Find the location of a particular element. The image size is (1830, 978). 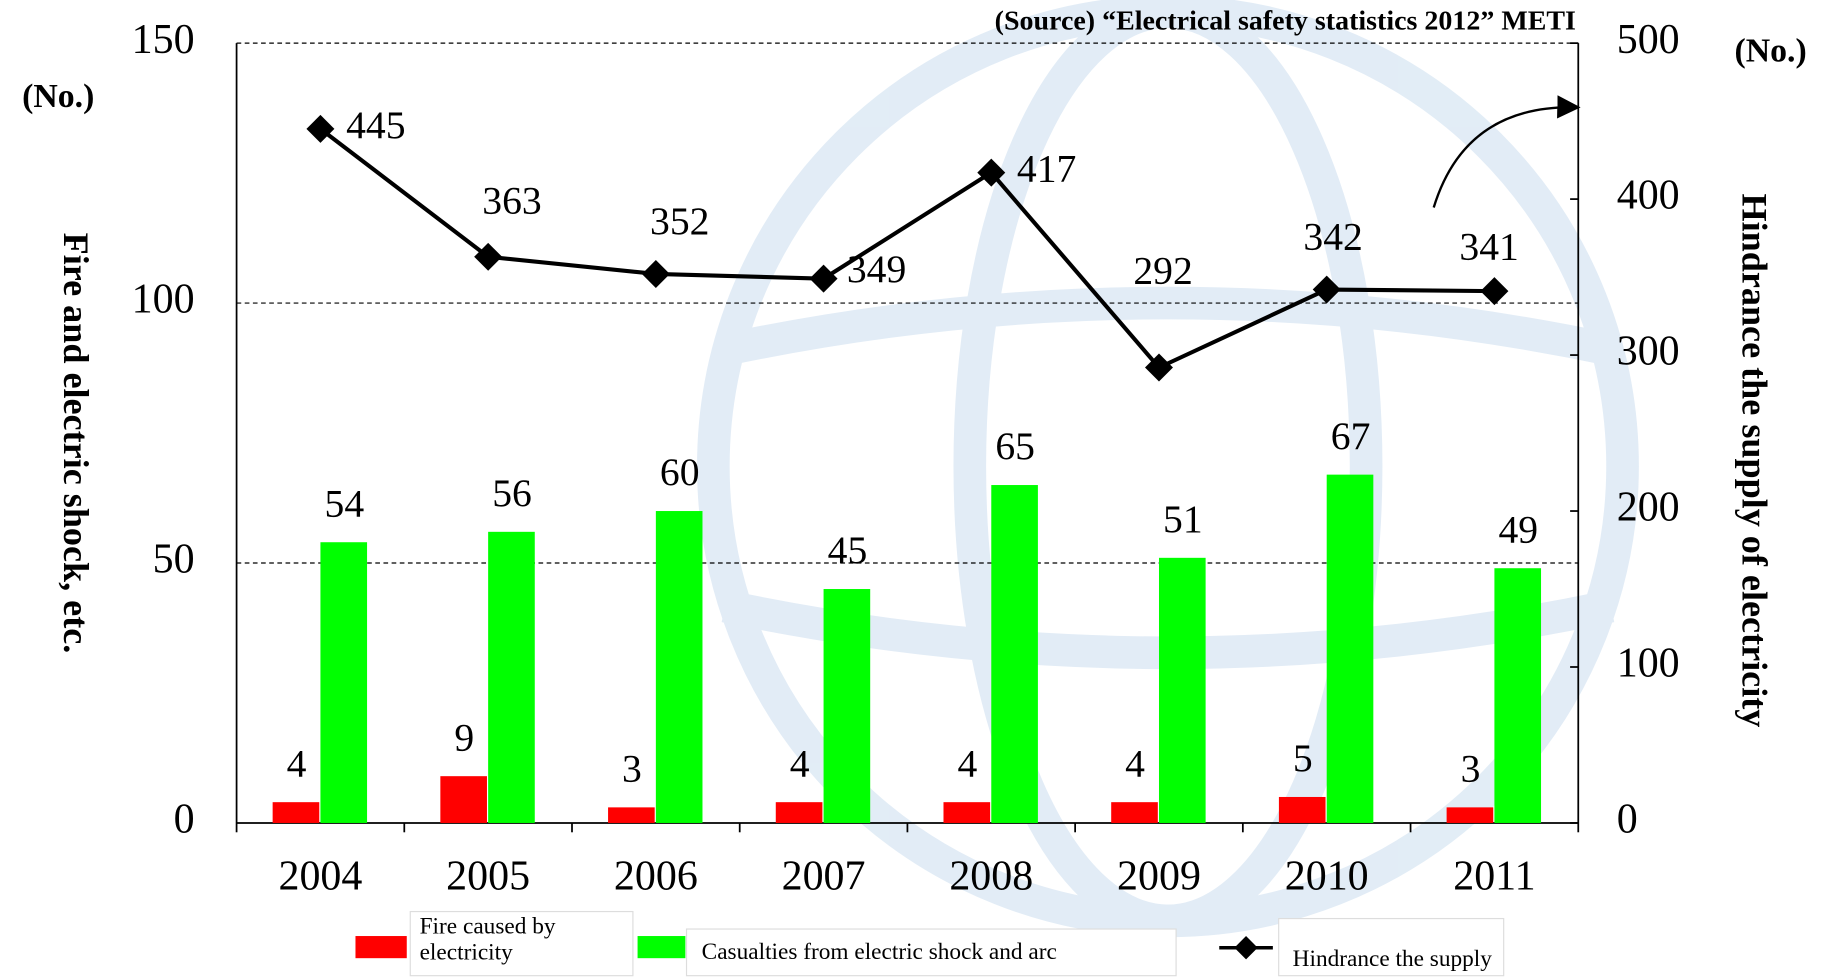

data-label: 342 is located at coordinates (1332, 237).